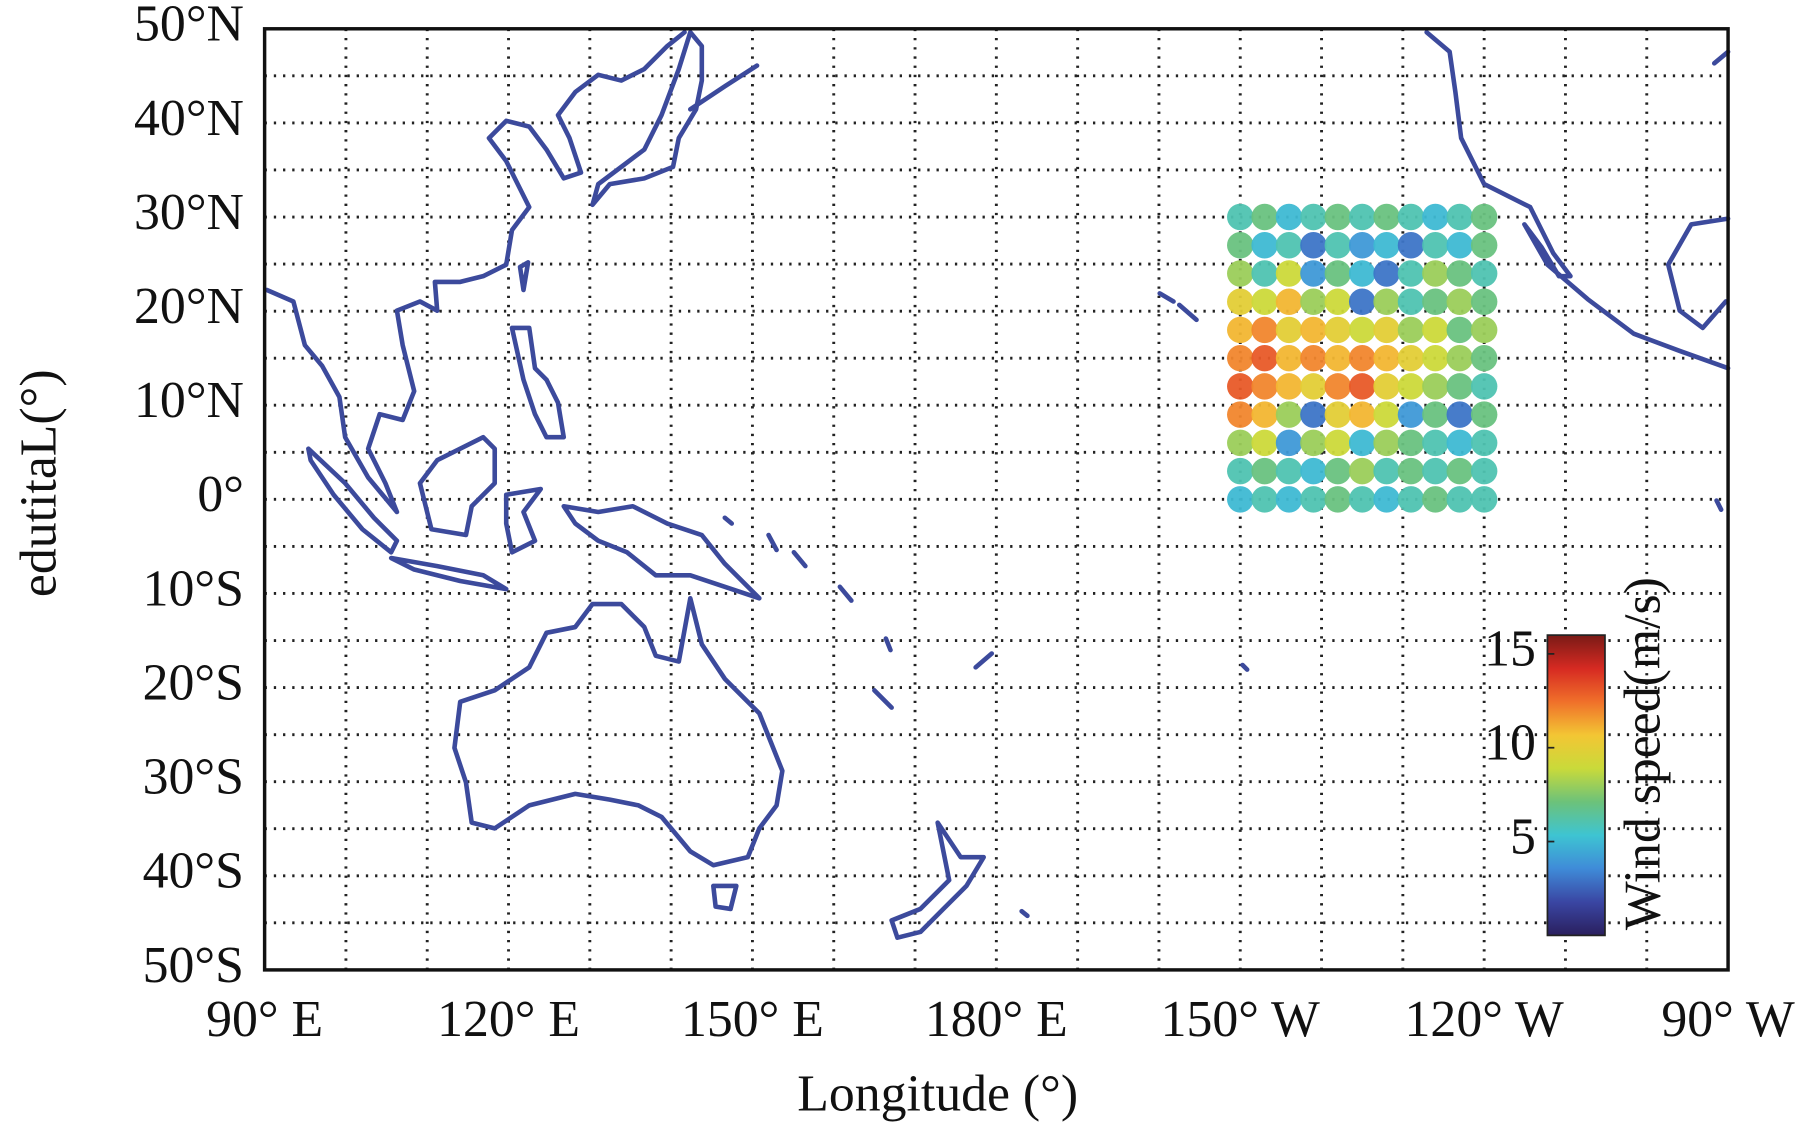 The image size is (1804, 1134). What do you see at coordinates (618, 731) in the screenshot?
I see `australia-coast` at bounding box center [618, 731].